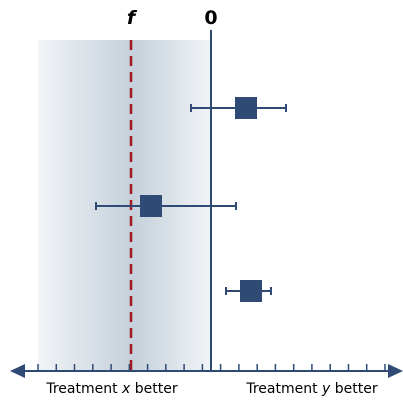 The image size is (403, 400). What do you see at coordinates (17, 371) in the screenshot?
I see `left-arrow-icon` at bounding box center [17, 371].